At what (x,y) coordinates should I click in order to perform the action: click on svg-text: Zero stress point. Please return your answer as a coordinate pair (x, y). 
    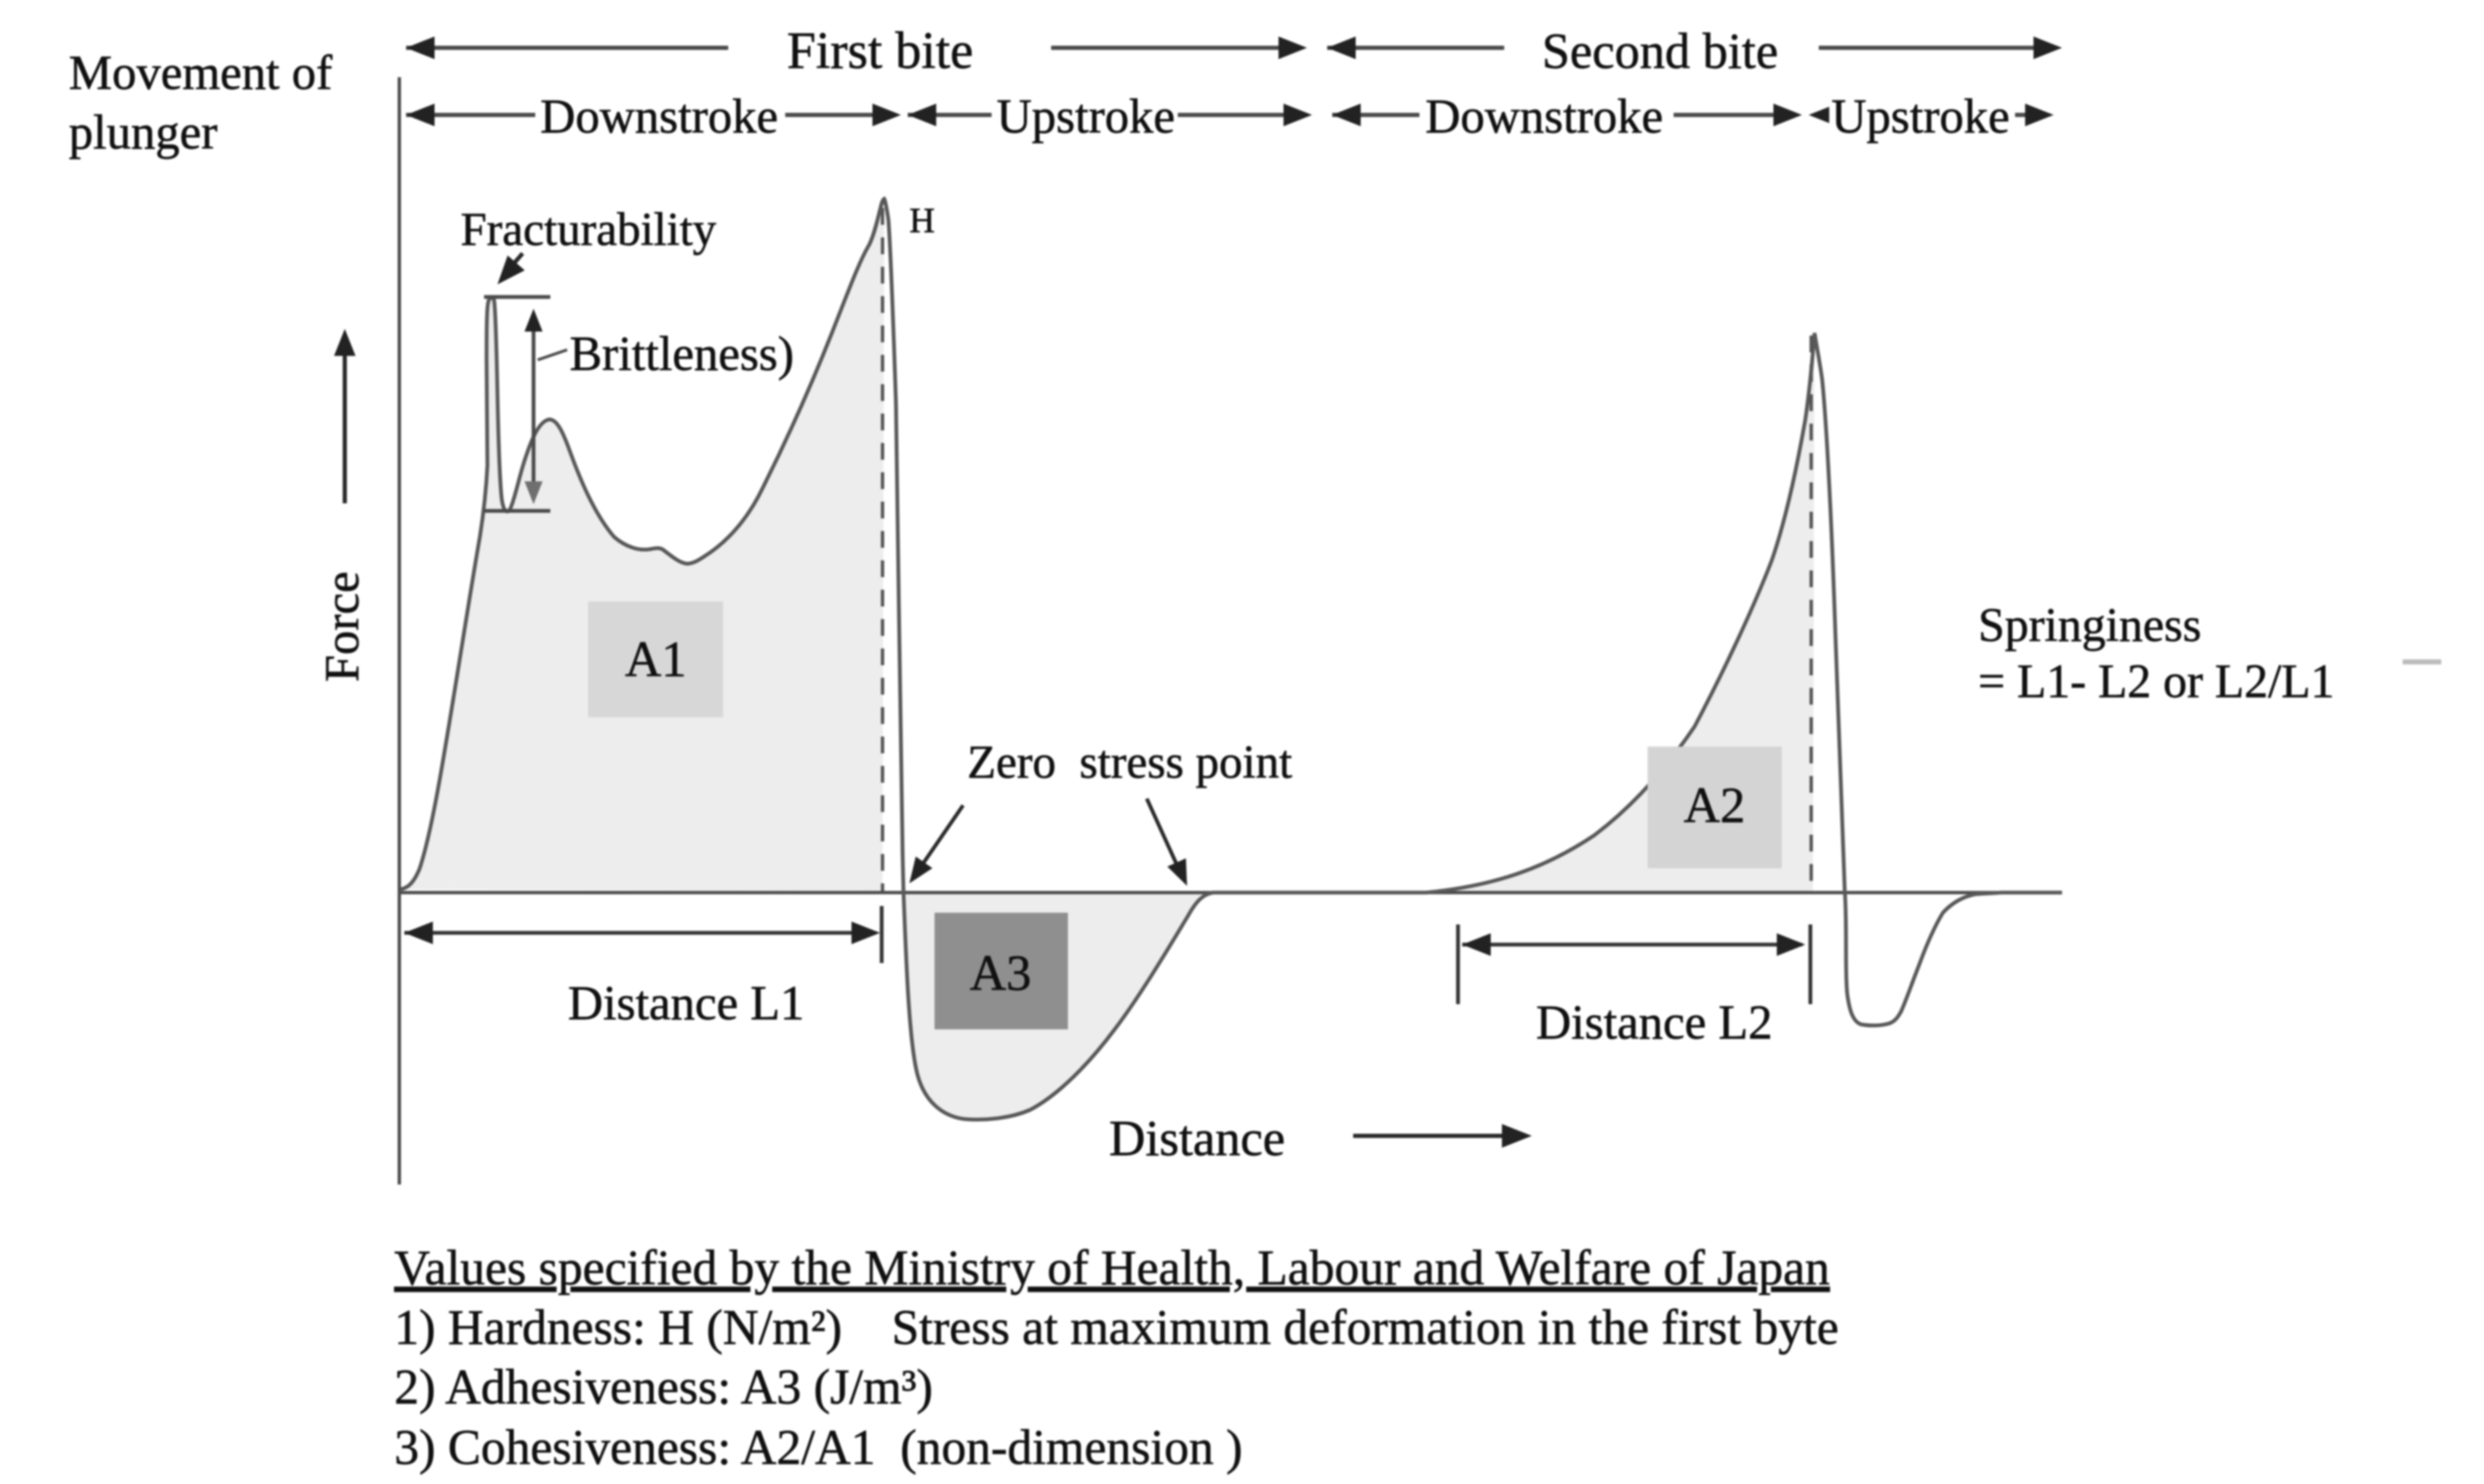
    Looking at the image, I should click on (1130, 763).